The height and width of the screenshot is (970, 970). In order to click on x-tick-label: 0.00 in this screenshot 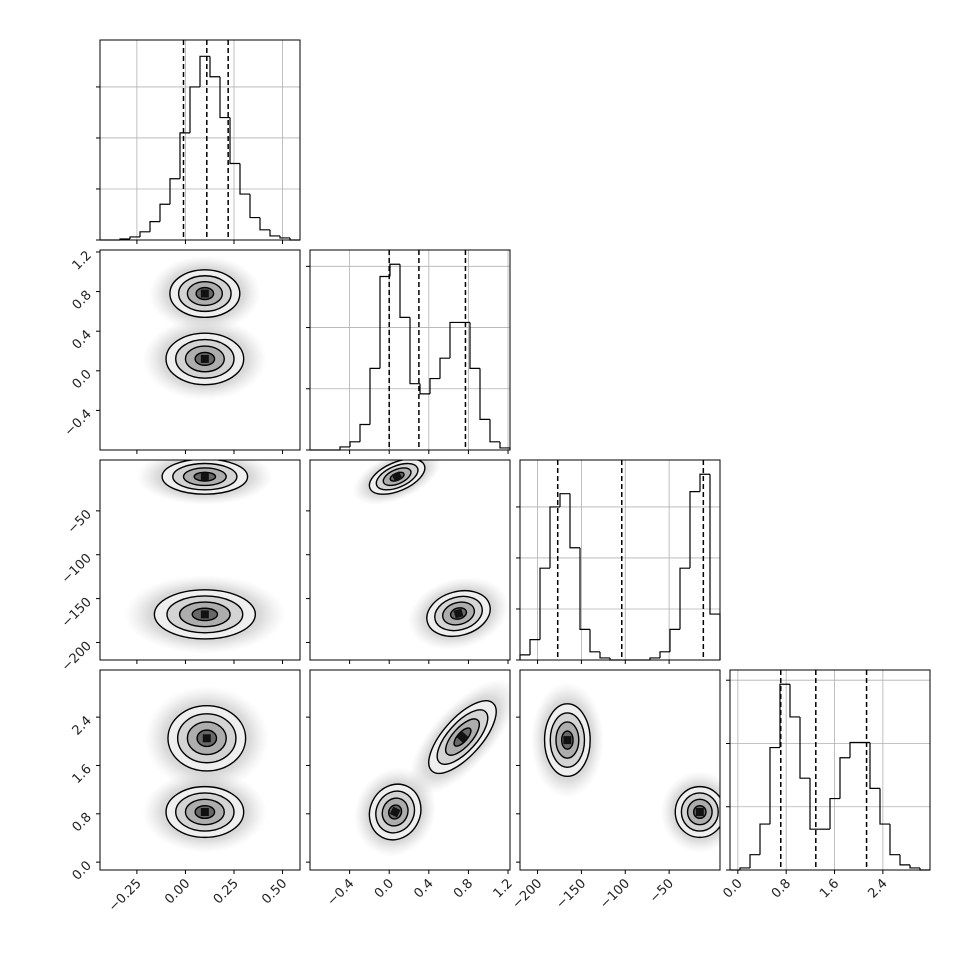, I will do `click(177, 891)`.